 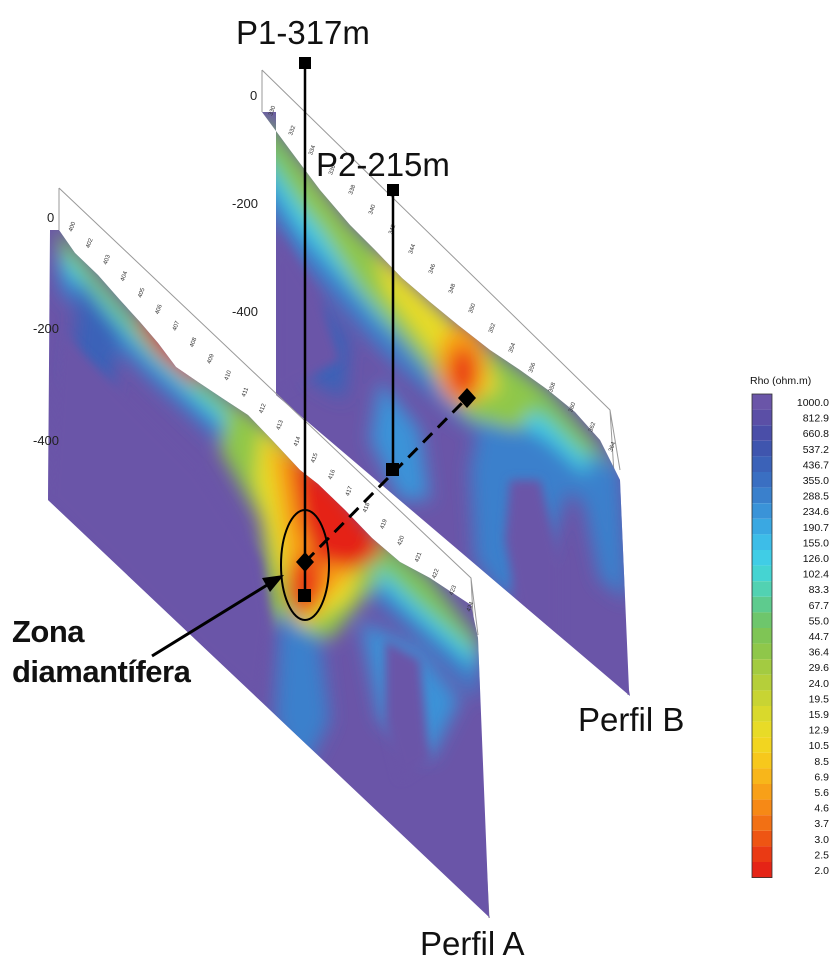 I want to click on station-label: 354, so click(x=512, y=348).